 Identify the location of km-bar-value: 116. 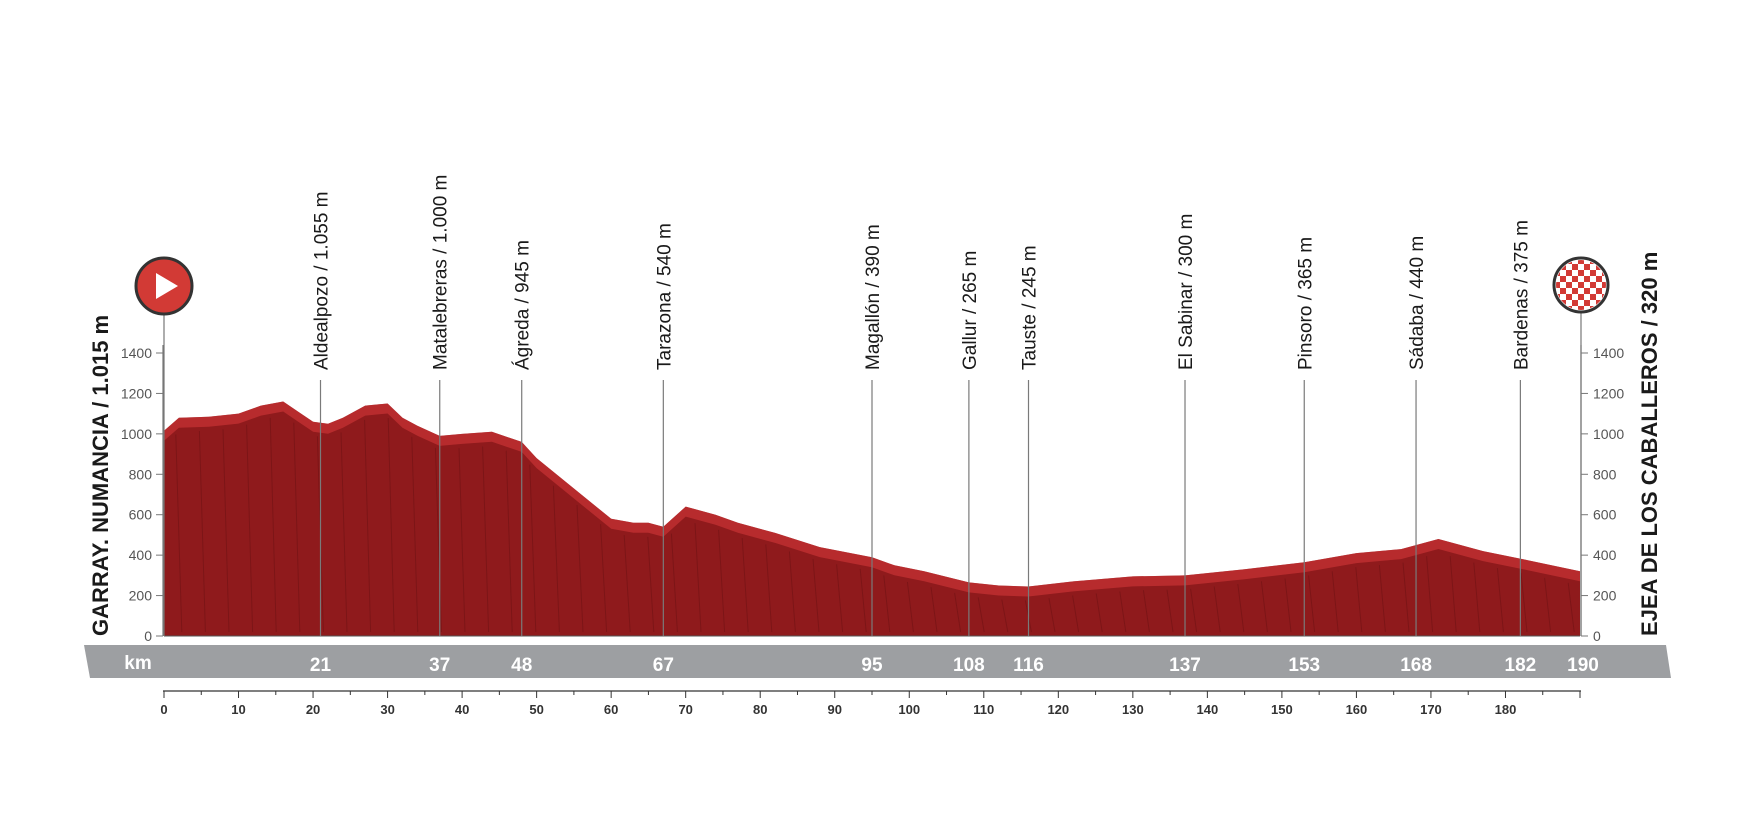
(1028, 665).